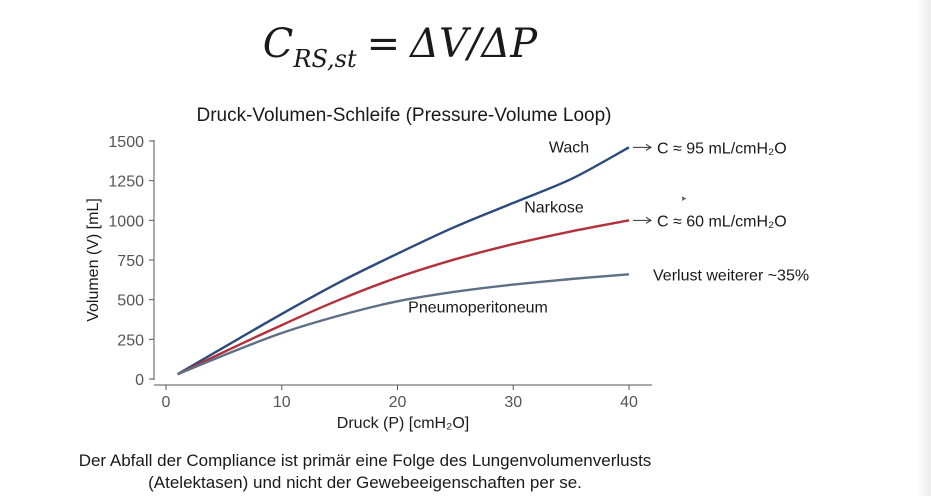  I want to click on x-tick-label: 30, so click(513, 402).